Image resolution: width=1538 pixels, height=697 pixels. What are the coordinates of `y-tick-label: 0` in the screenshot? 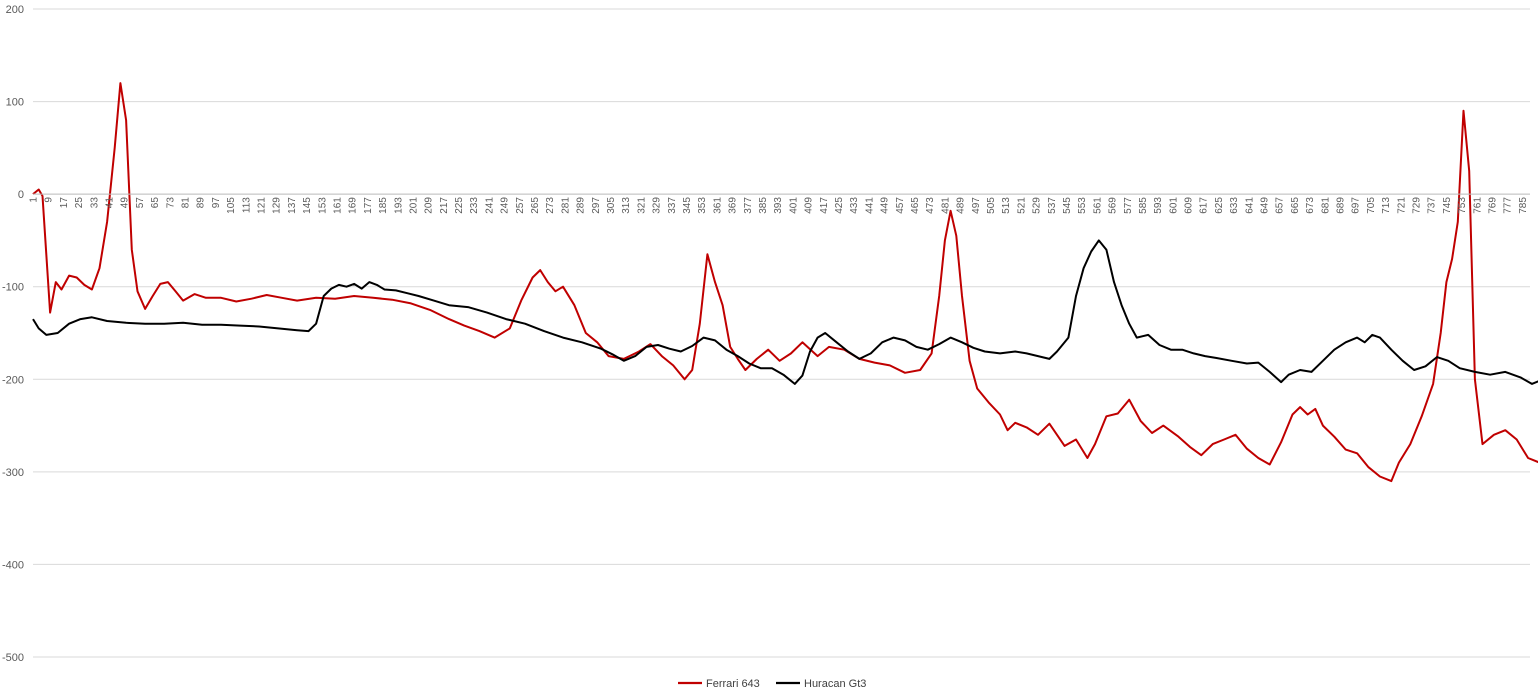 It's located at (21, 195).